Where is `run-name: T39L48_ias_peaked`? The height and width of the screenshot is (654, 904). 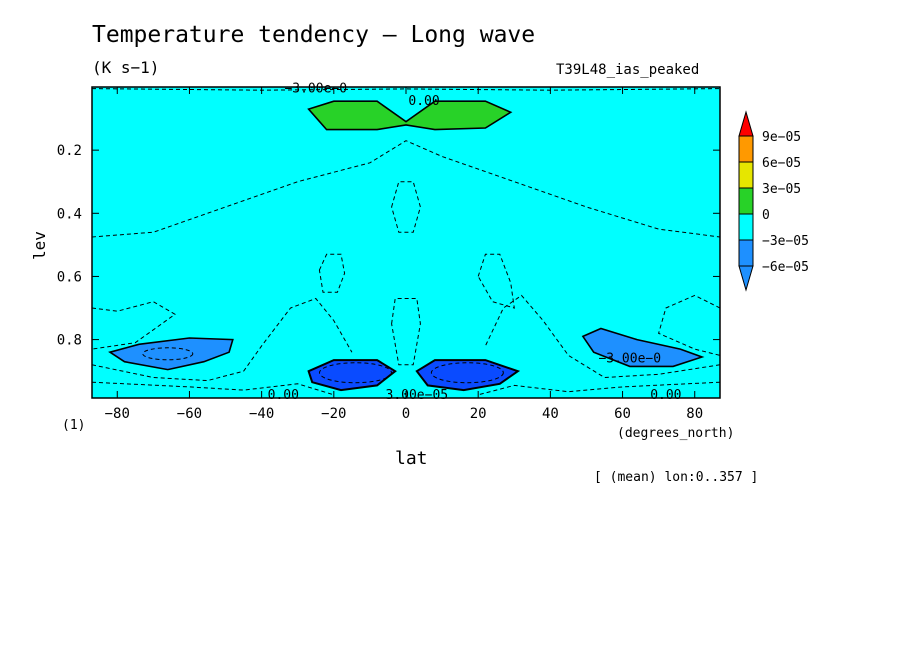
run-name: T39L48_ias_peaked is located at coordinates (628, 70).